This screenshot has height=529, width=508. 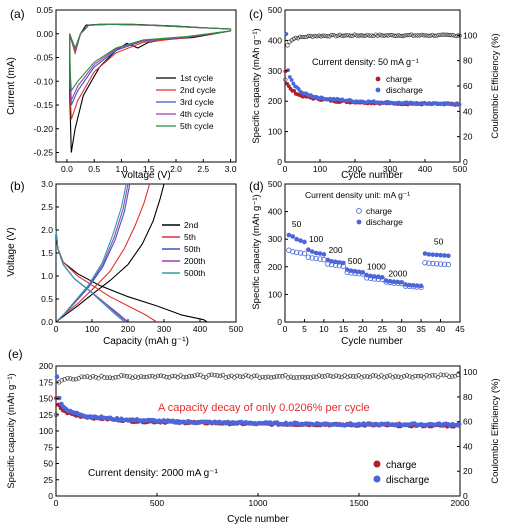 What do you see at coordinates (150, 58) in the screenshot?
I see `cv-curve-5th-cycle` at bounding box center [150, 58].